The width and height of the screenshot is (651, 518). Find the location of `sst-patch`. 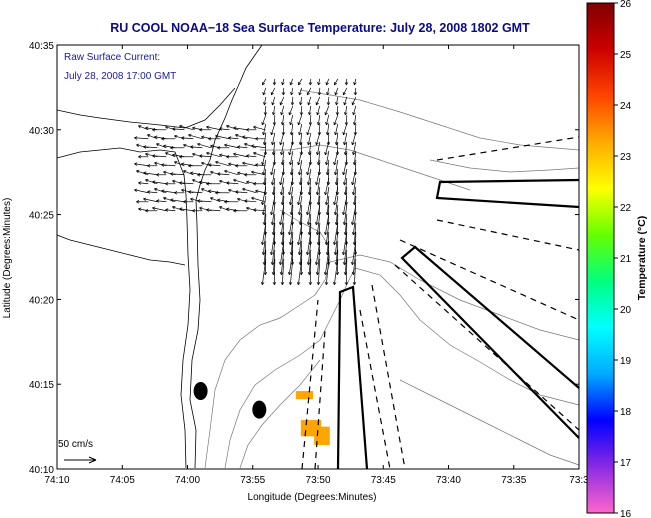

sst-patch is located at coordinates (304, 395).